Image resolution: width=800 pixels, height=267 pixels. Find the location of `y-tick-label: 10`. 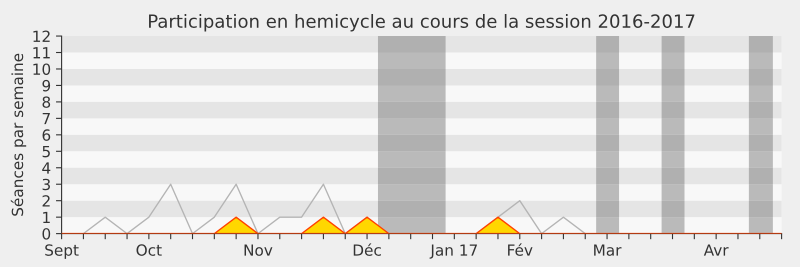

y-tick-label: 10 is located at coordinates (41, 69).